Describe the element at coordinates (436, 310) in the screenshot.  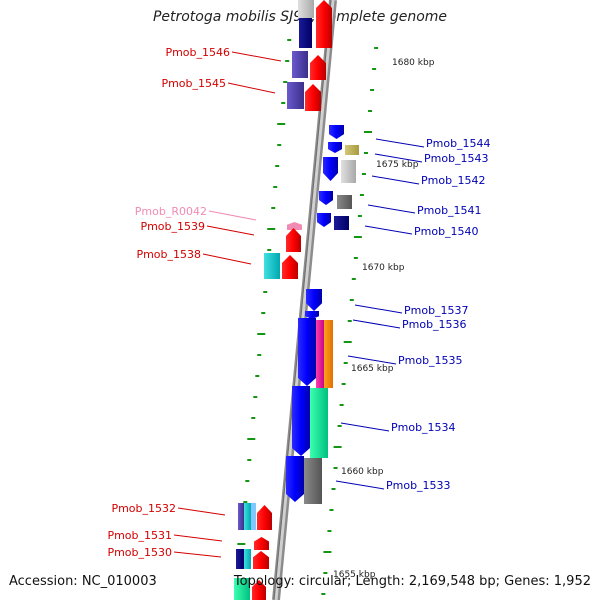
I see `gene-label-pmob_1537: Pmob_1537` at that location.